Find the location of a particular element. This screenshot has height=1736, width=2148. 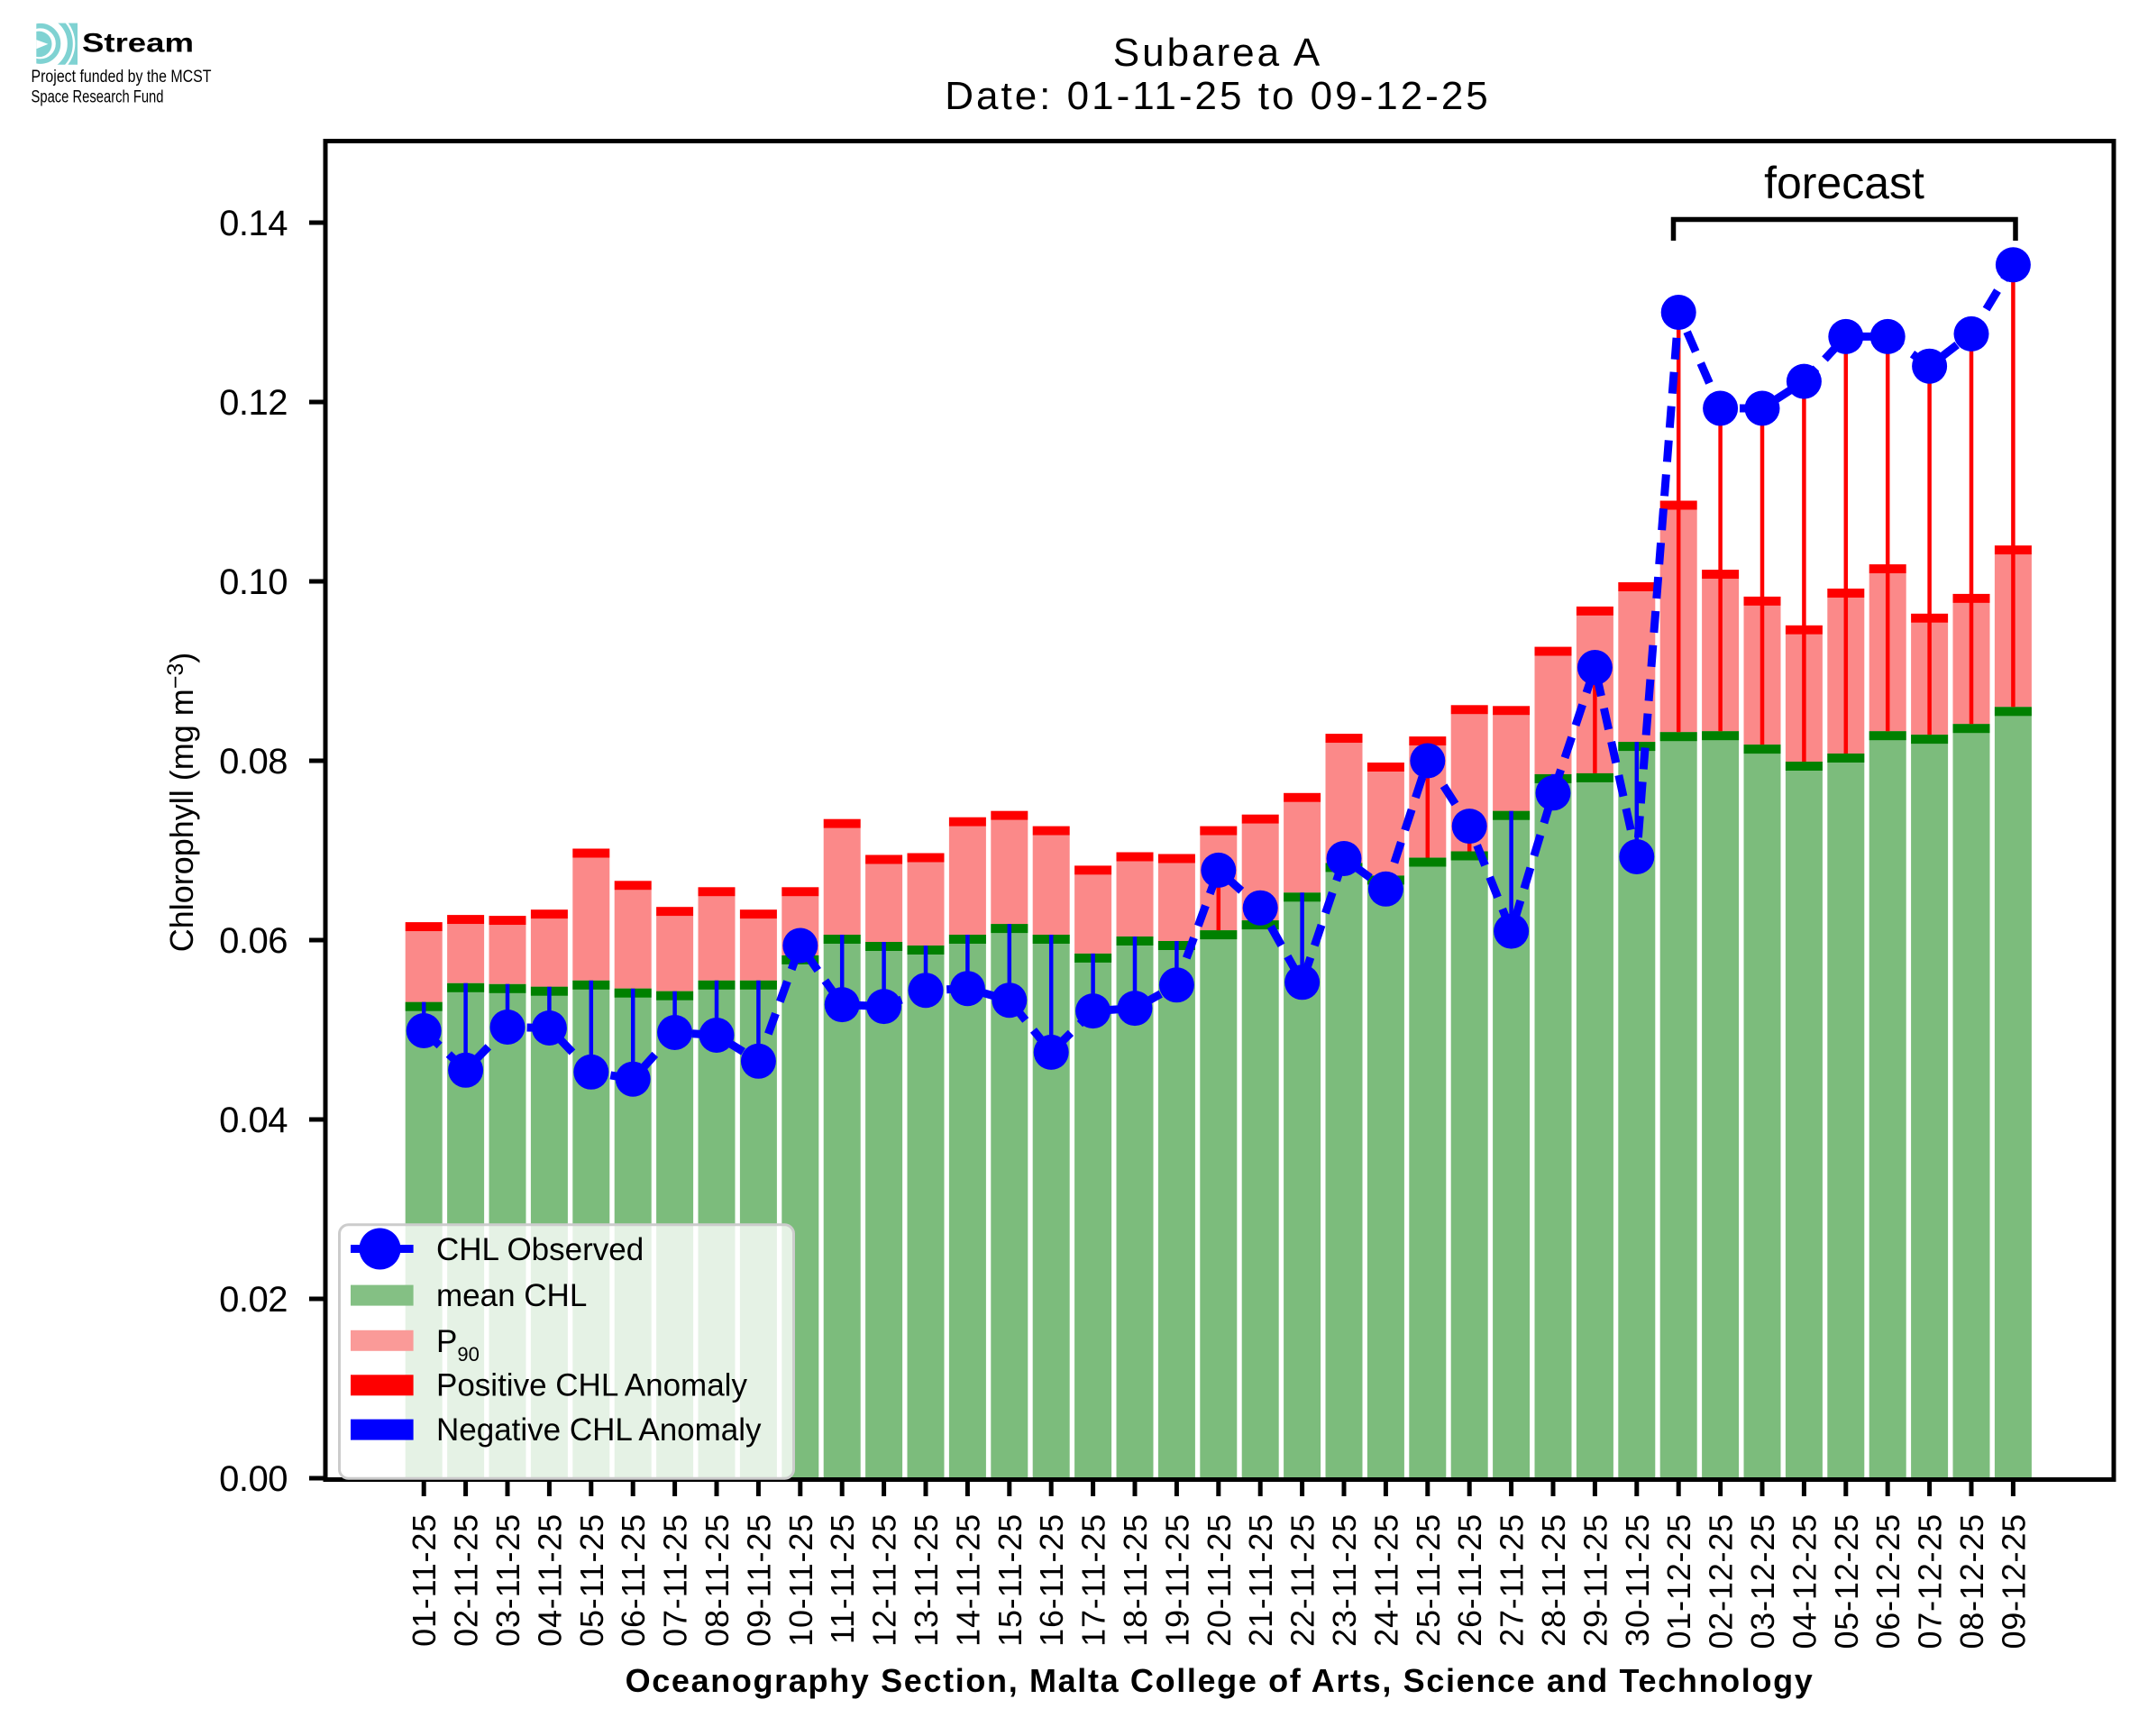

svg-text: 0.12 is located at coordinates (254, 403).